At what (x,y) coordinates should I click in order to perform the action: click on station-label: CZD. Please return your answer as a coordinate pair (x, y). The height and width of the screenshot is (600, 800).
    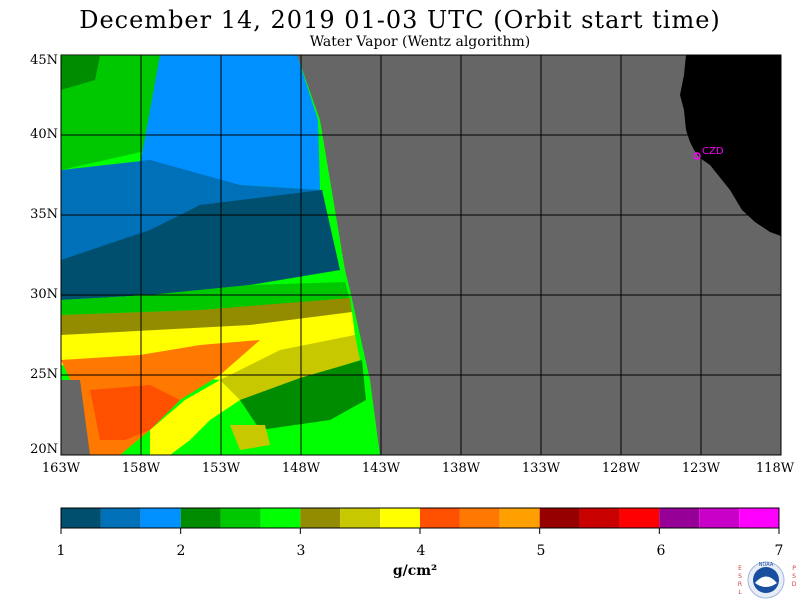
    Looking at the image, I should click on (713, 151).